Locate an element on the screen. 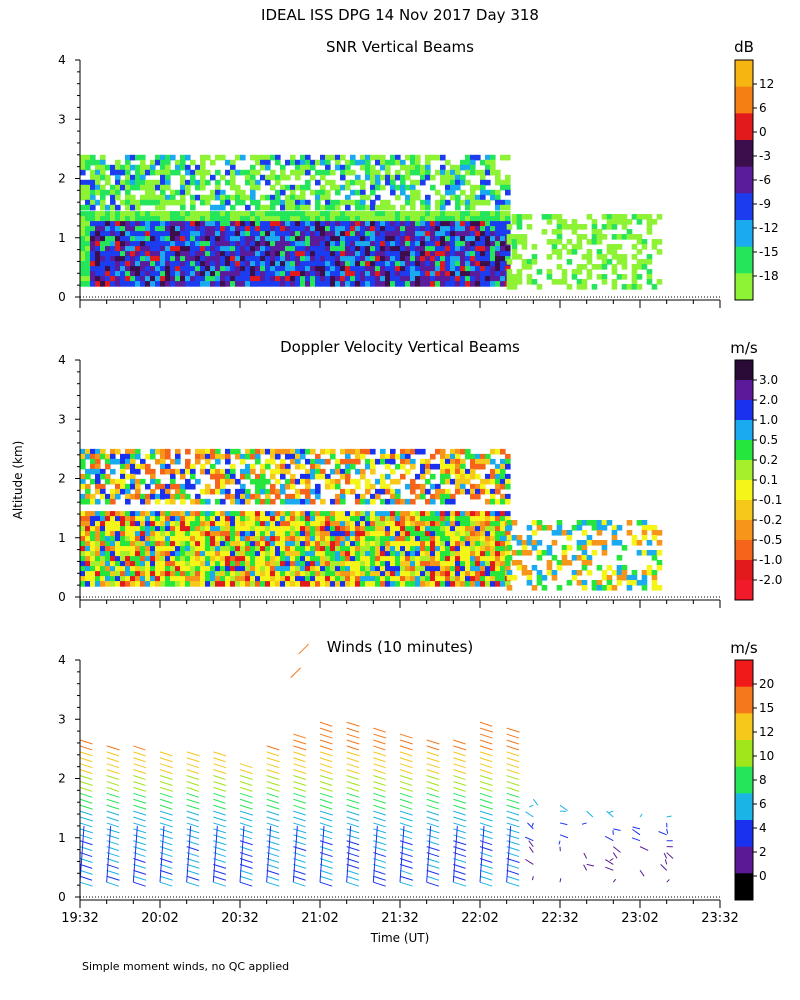  y-axis-label: Altitude (km) is located at coordinates (18, 480).